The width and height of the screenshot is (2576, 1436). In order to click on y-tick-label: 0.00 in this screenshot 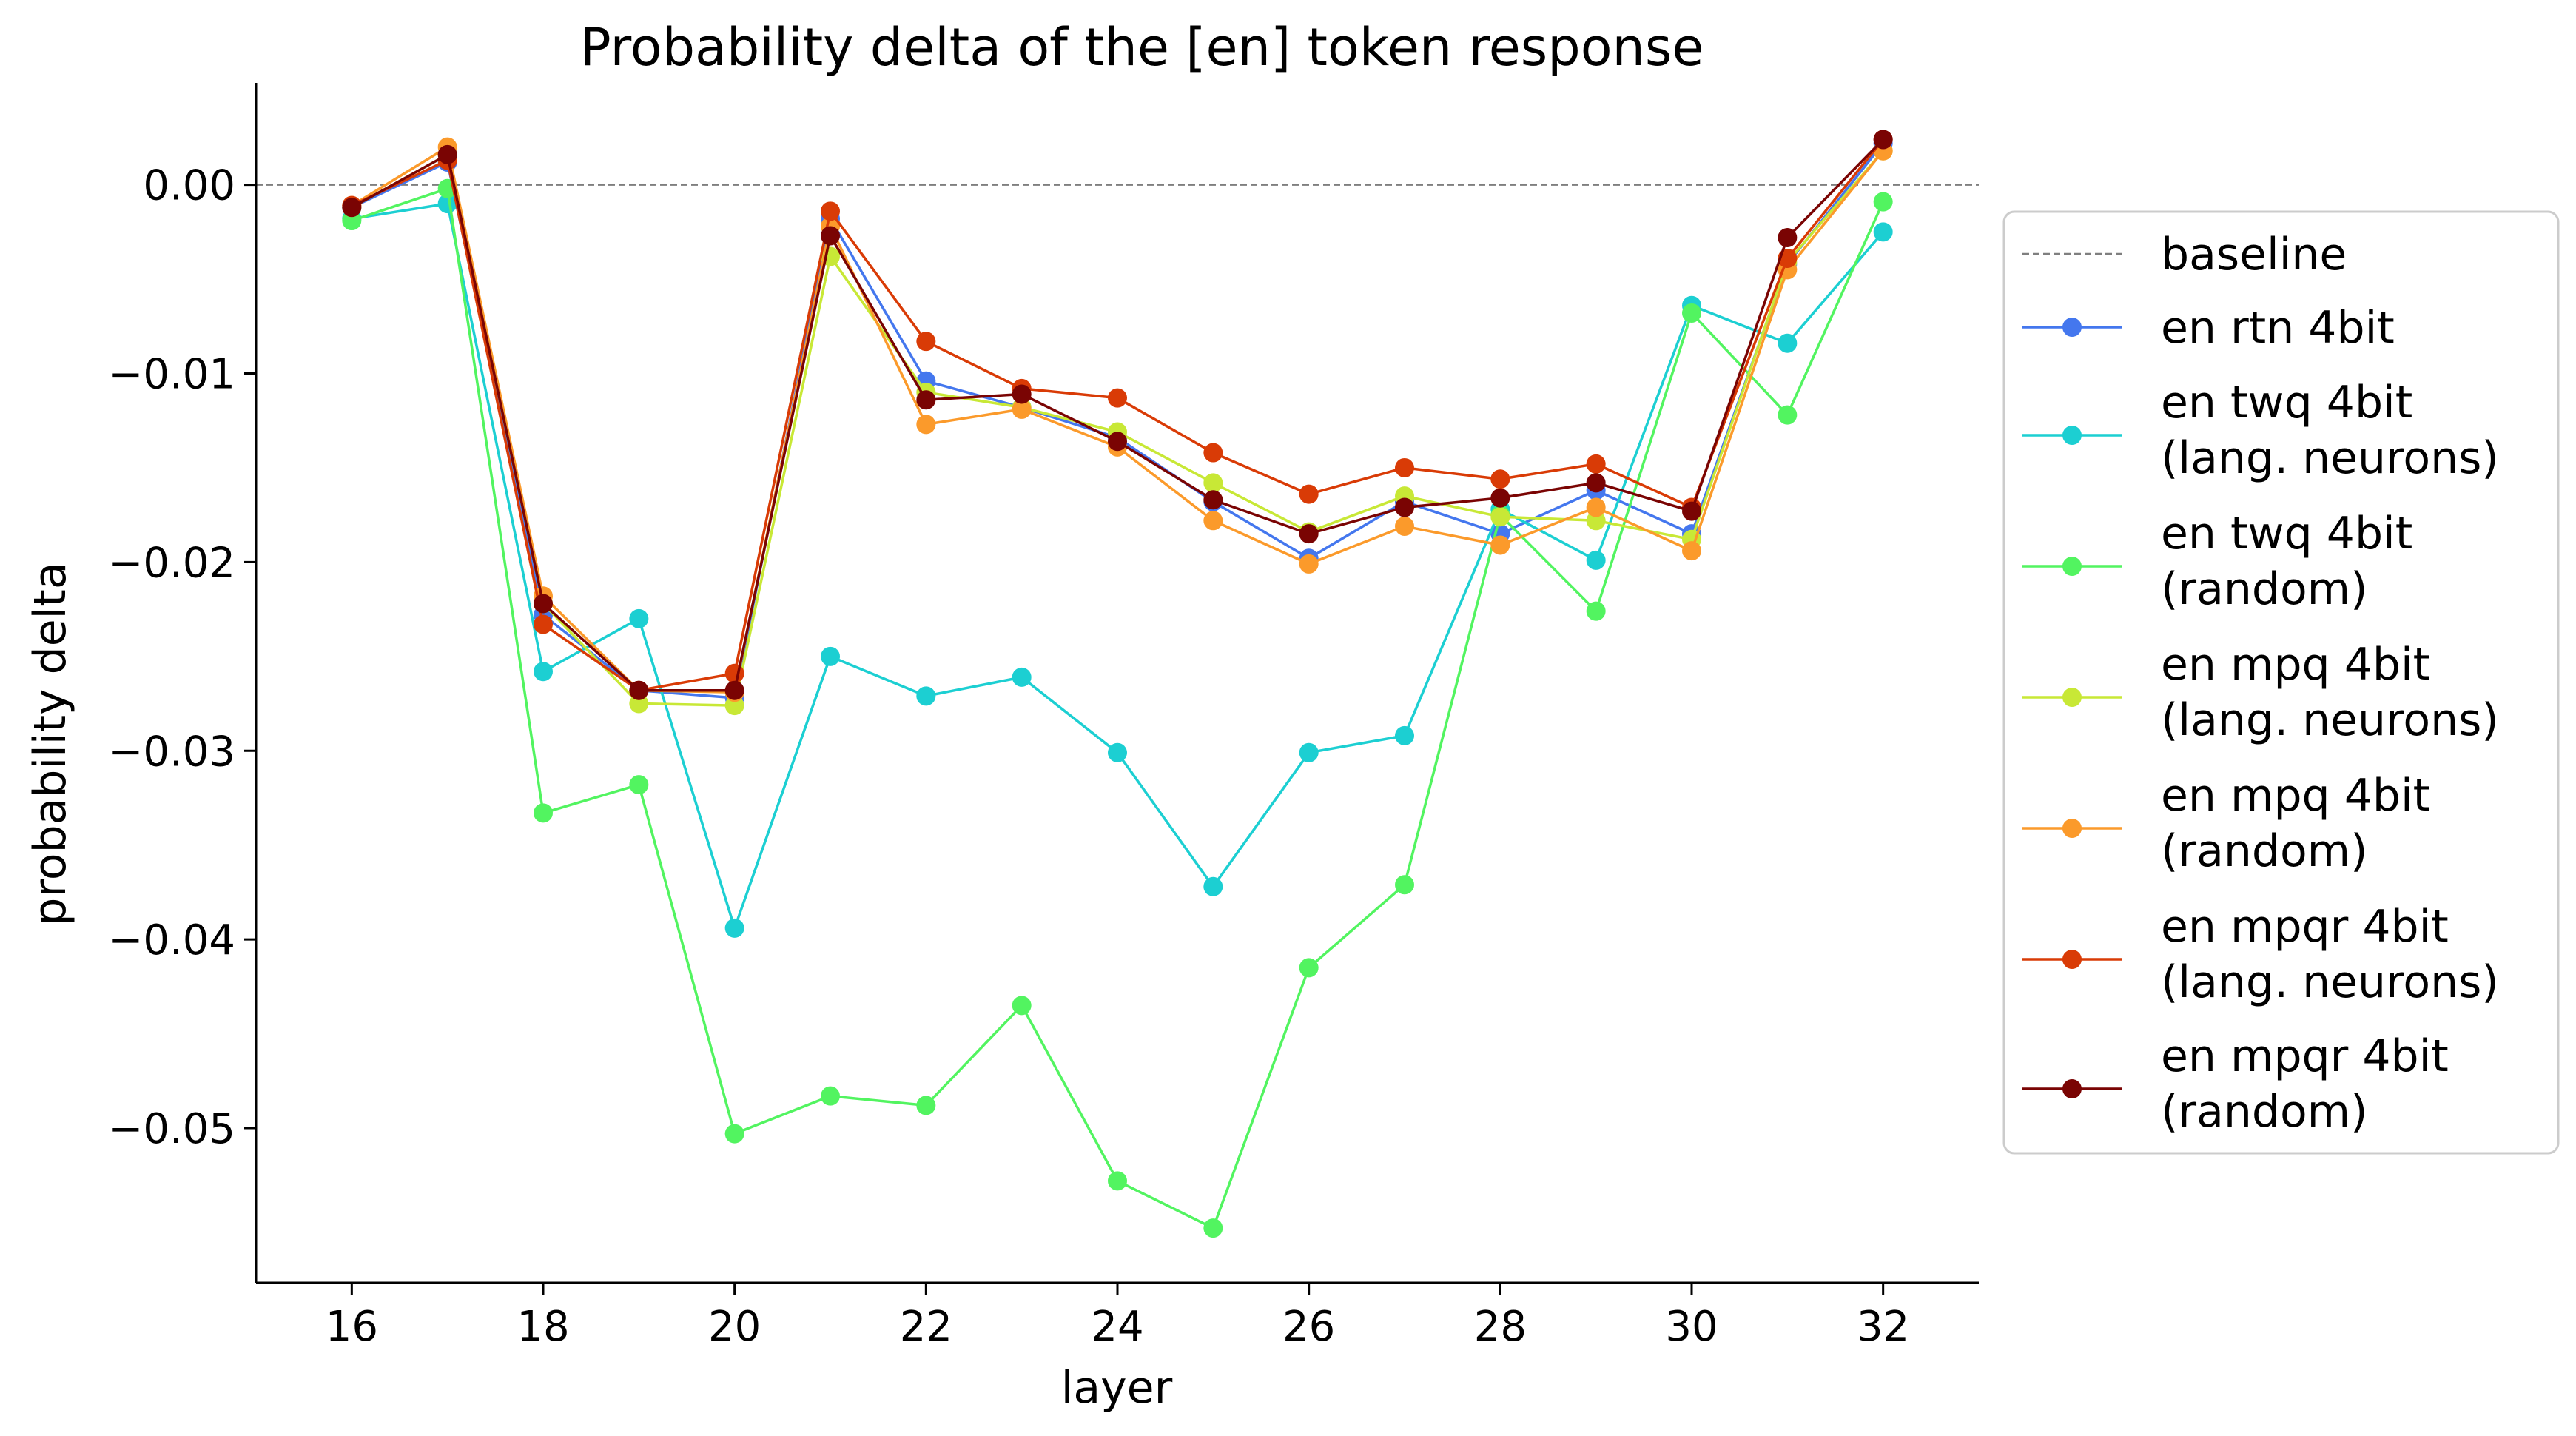, I will do `click(189, 186)`.